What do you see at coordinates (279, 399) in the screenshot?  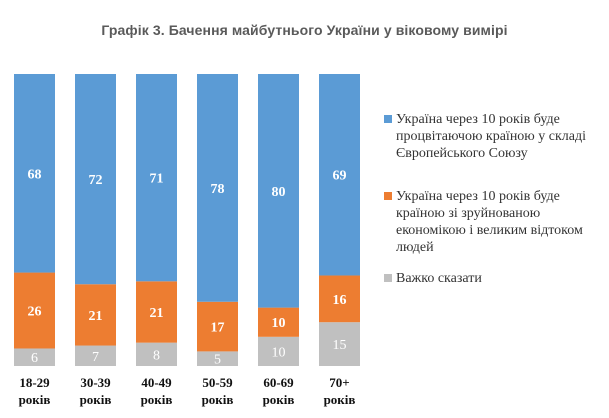 I see `x-tick-label-4-1: років` at bounding box center [279, 399].